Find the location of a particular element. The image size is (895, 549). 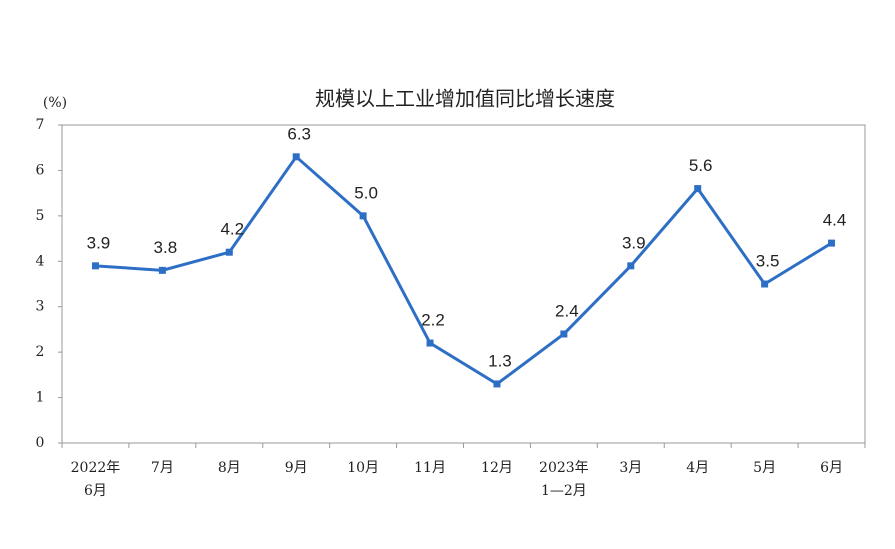

y-tick-label: 1 is located at coordinates (40, 398).